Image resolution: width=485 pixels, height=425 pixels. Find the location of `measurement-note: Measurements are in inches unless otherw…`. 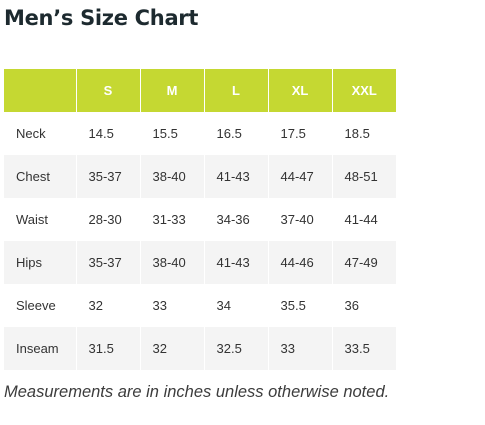

measurement-note: Measurements are in inches unless otherw… is located at coordinates (197, 392).